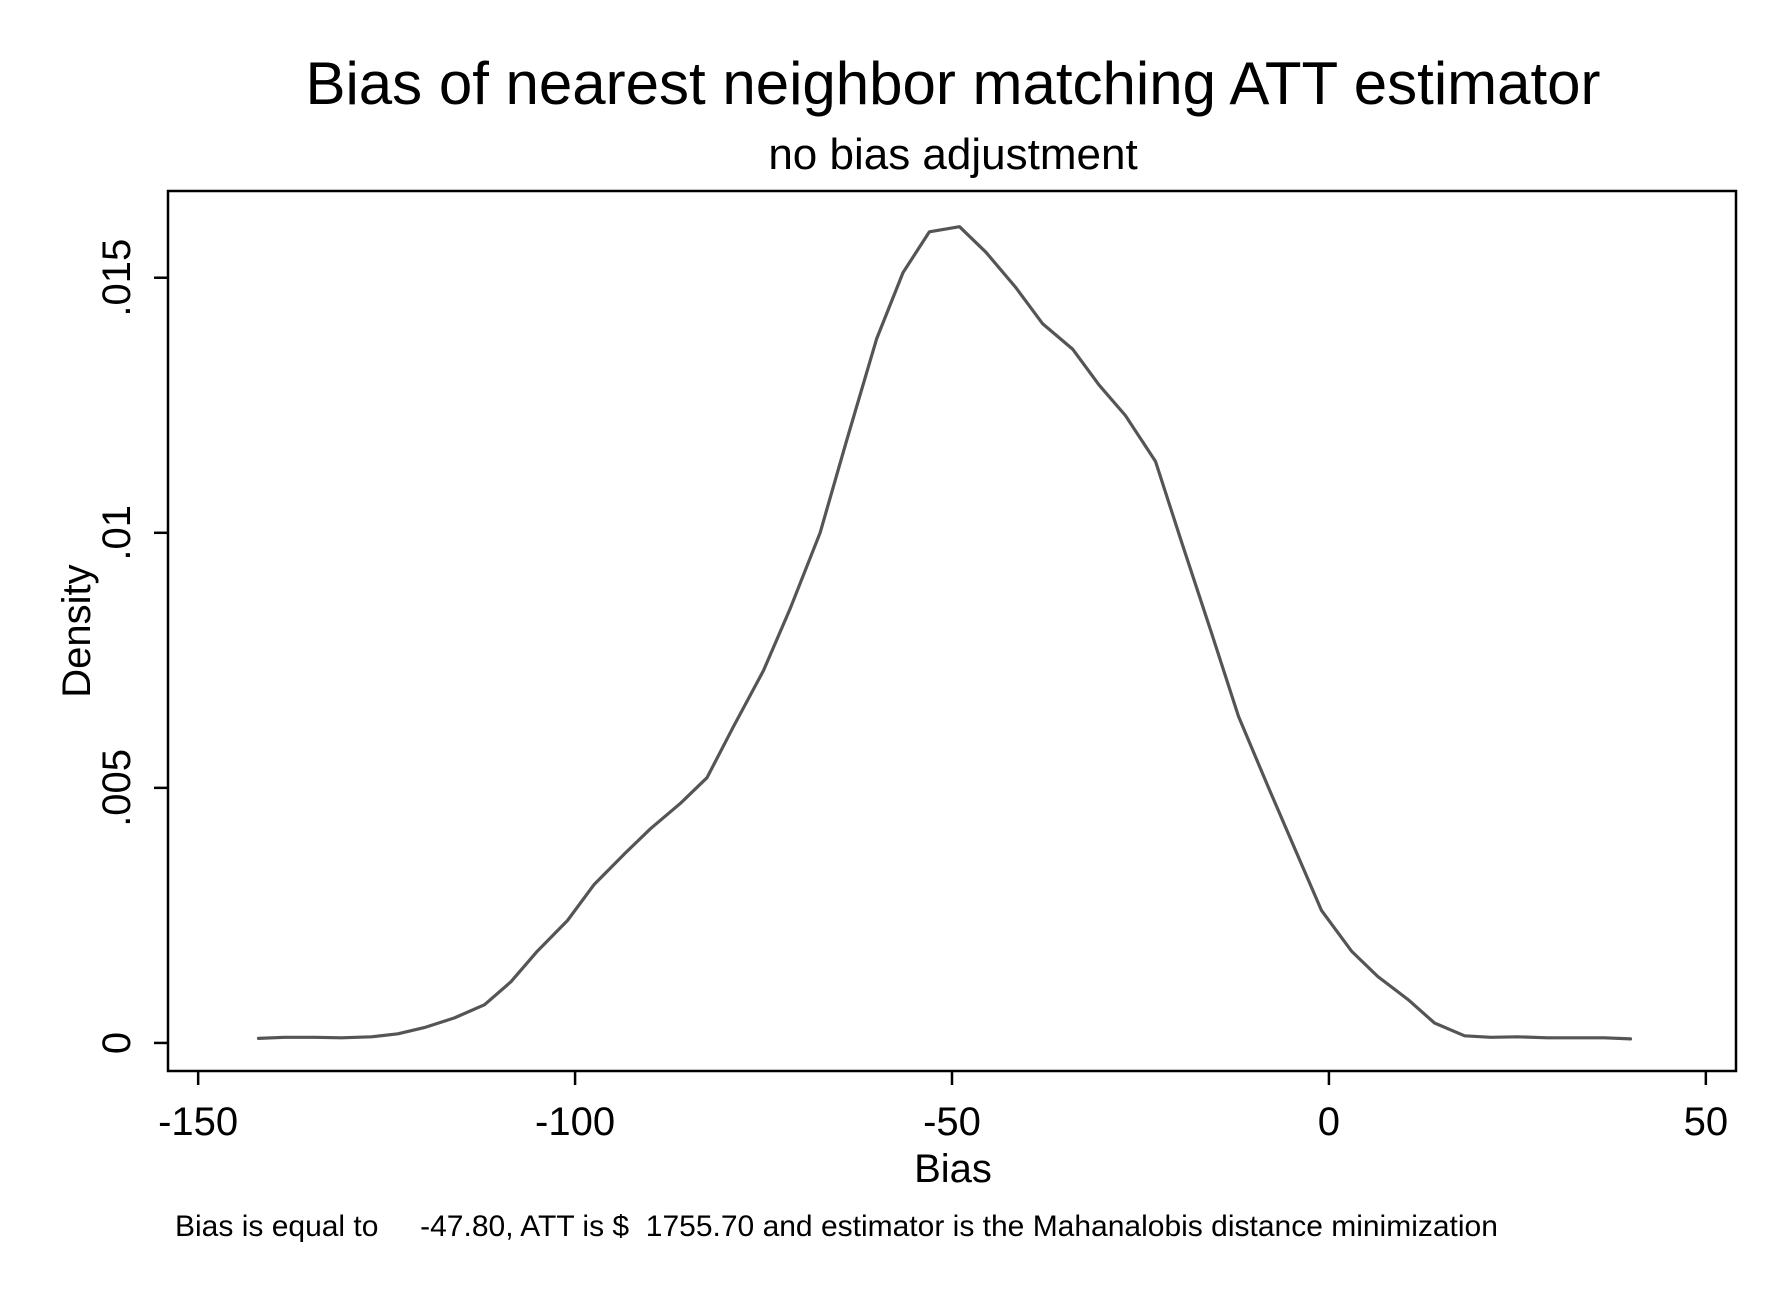 This screenshot has height=1292, width=1776. What do you see at coordinates (1329, 1122) in the screenshot?
I see `x-tick-label: 0` at bounding box center [1329, 1122].